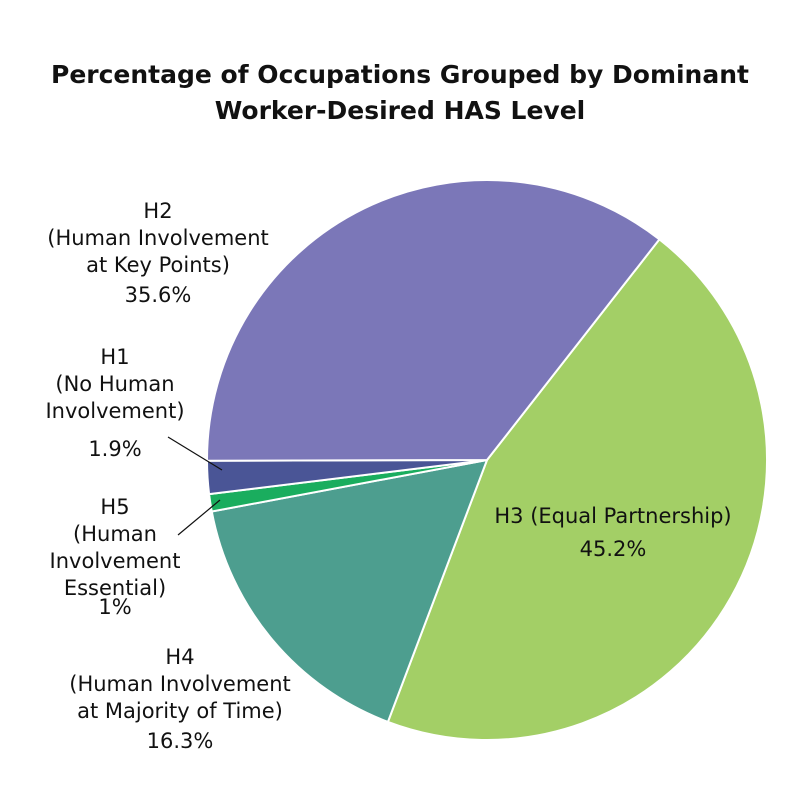  Describe the element at coordinates (613, 549) in the screenshot. I see `value-label: 45.2%` at that location.